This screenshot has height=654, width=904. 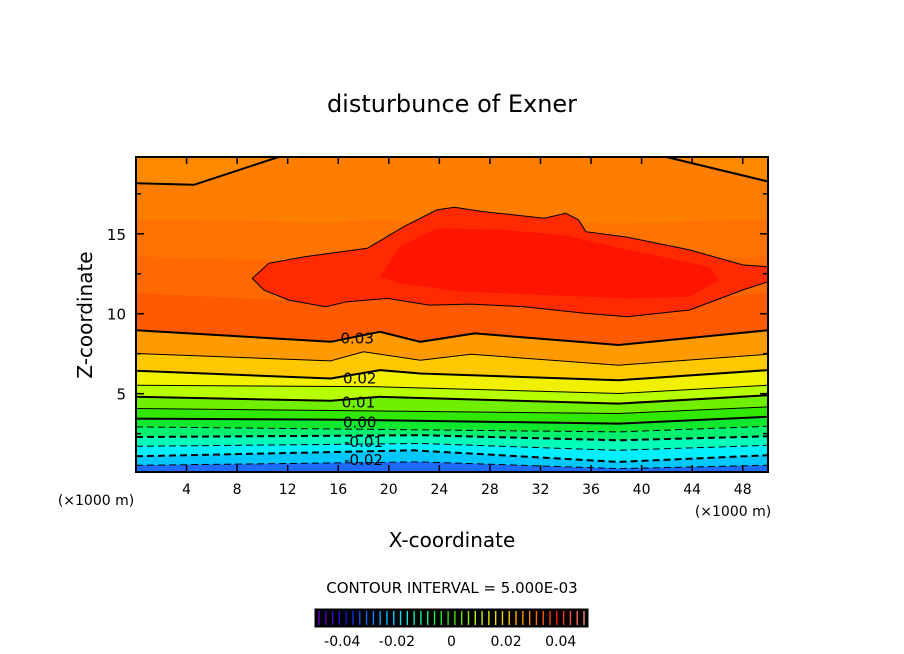 I want to click on contour-label: -0.02, so click(x=363, y=460).